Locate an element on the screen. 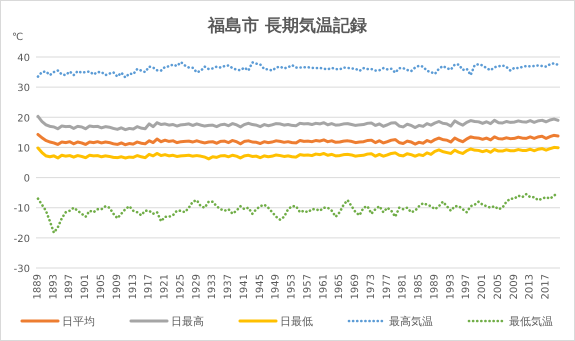 This screenshot has height=341, width=575. y-tick-label: -20 is located at coordinates (22, 239).